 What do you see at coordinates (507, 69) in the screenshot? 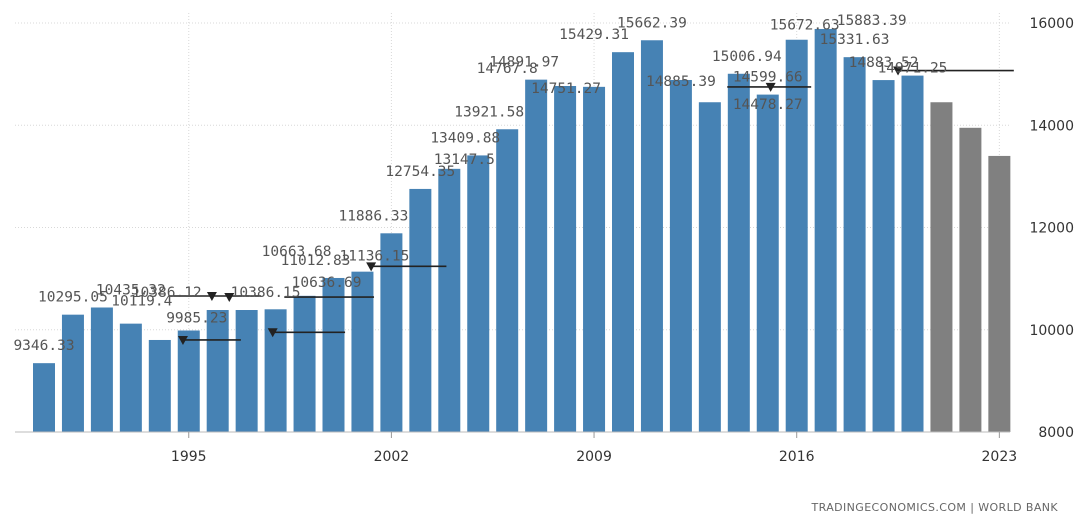
I see `data-label: 14767.8` at bounding box center [507, 69].